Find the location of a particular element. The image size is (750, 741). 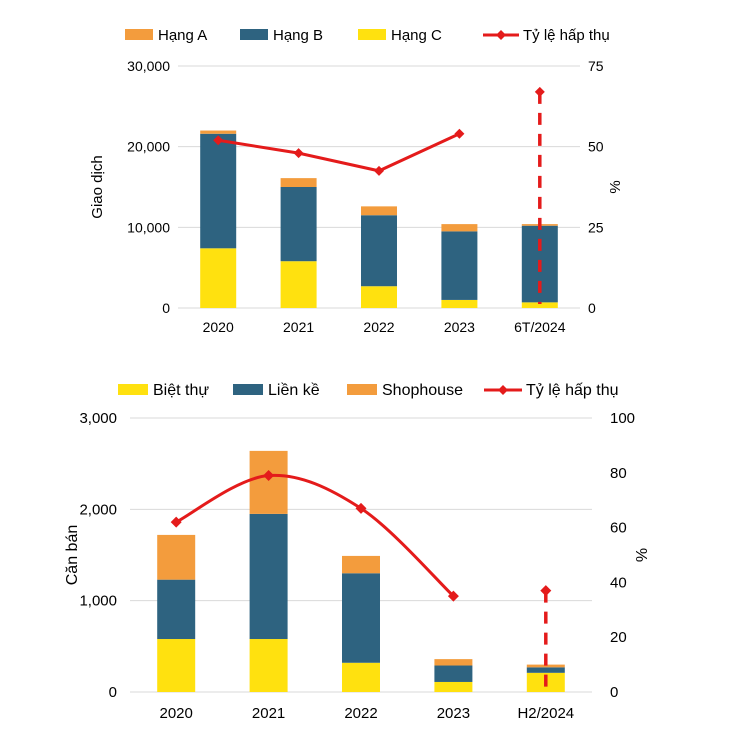

chart1-legend-label: Hạng A is located at coordinates (182, 35).